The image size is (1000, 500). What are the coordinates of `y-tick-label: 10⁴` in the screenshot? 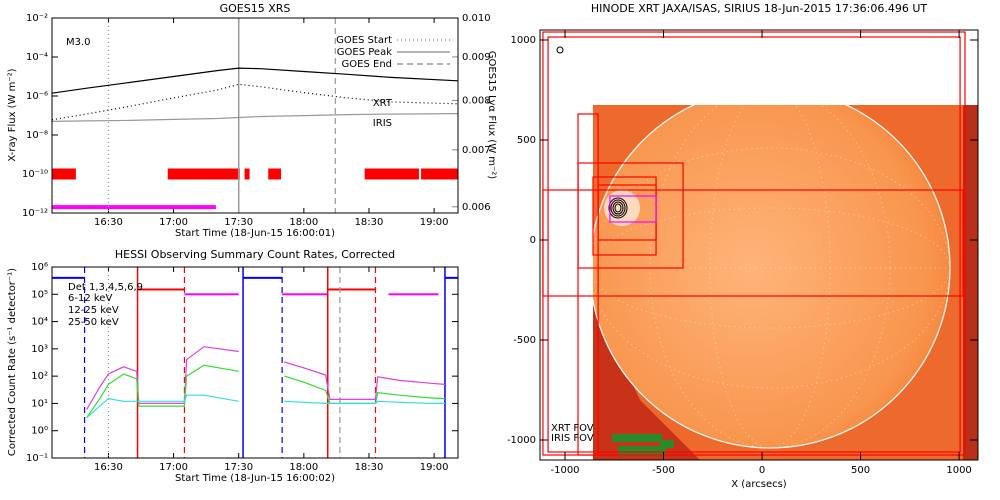 It's located at (39, 322).